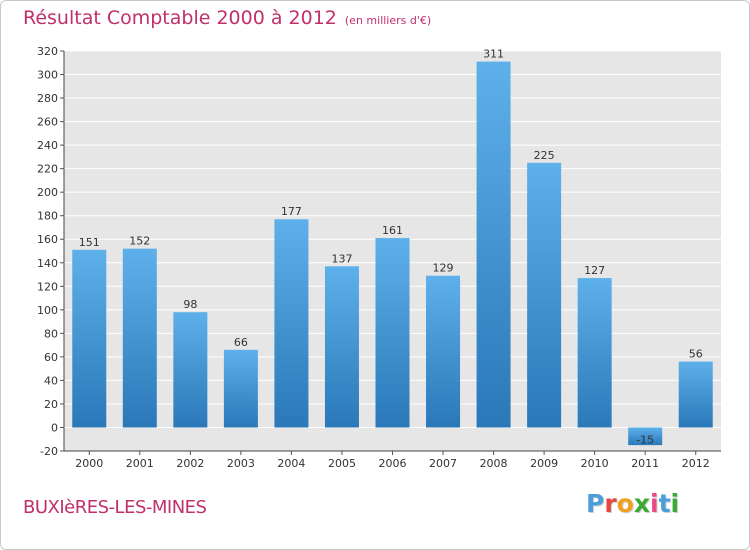  What do you see at coordinates (610, 503) in the screenshot?
I see `logo-letter: r` at bounding box center [610, 503].